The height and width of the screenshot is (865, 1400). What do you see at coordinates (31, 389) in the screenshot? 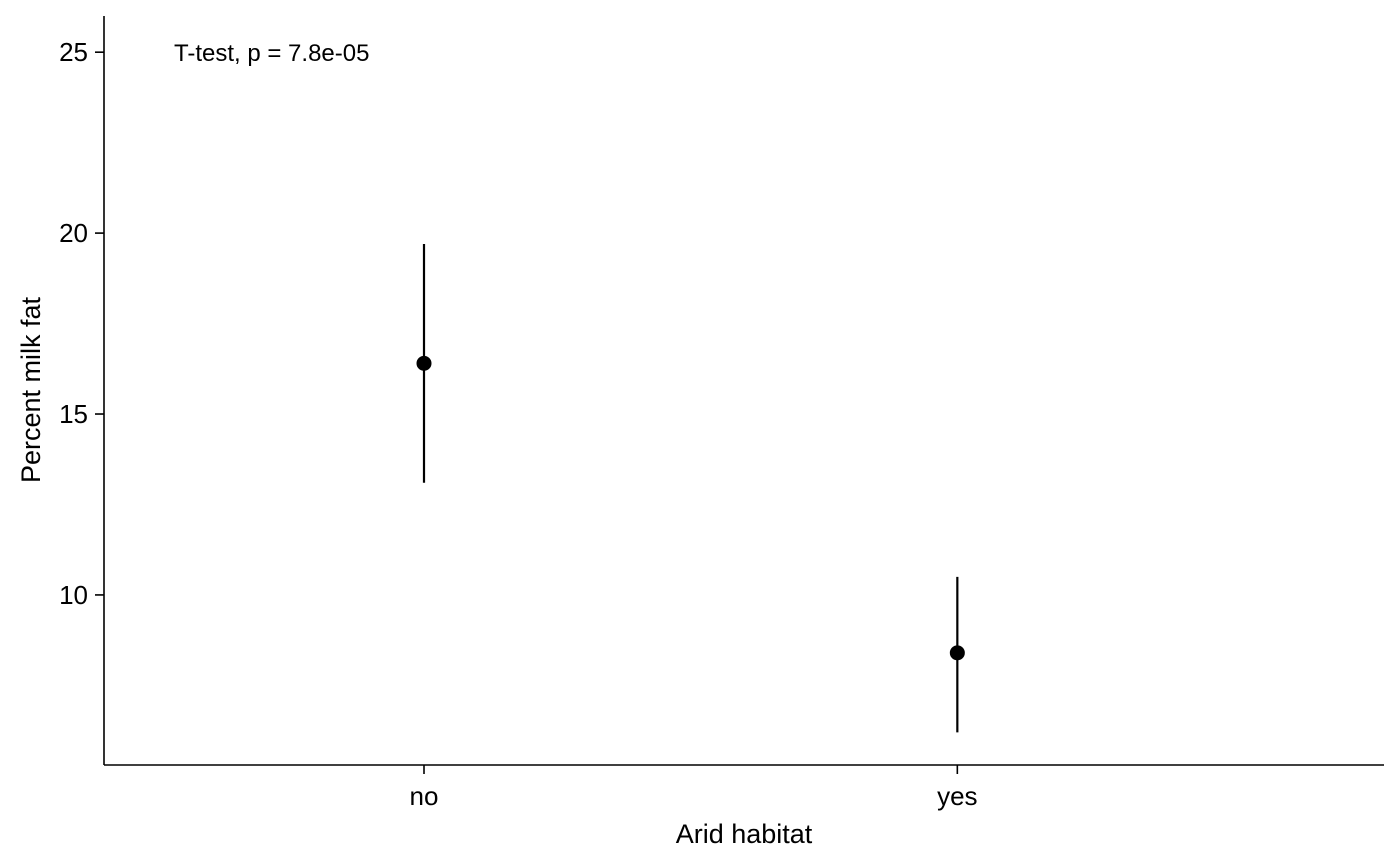
I see `y-axis-title: Percent milk fat` at bounding box center [31, 389].